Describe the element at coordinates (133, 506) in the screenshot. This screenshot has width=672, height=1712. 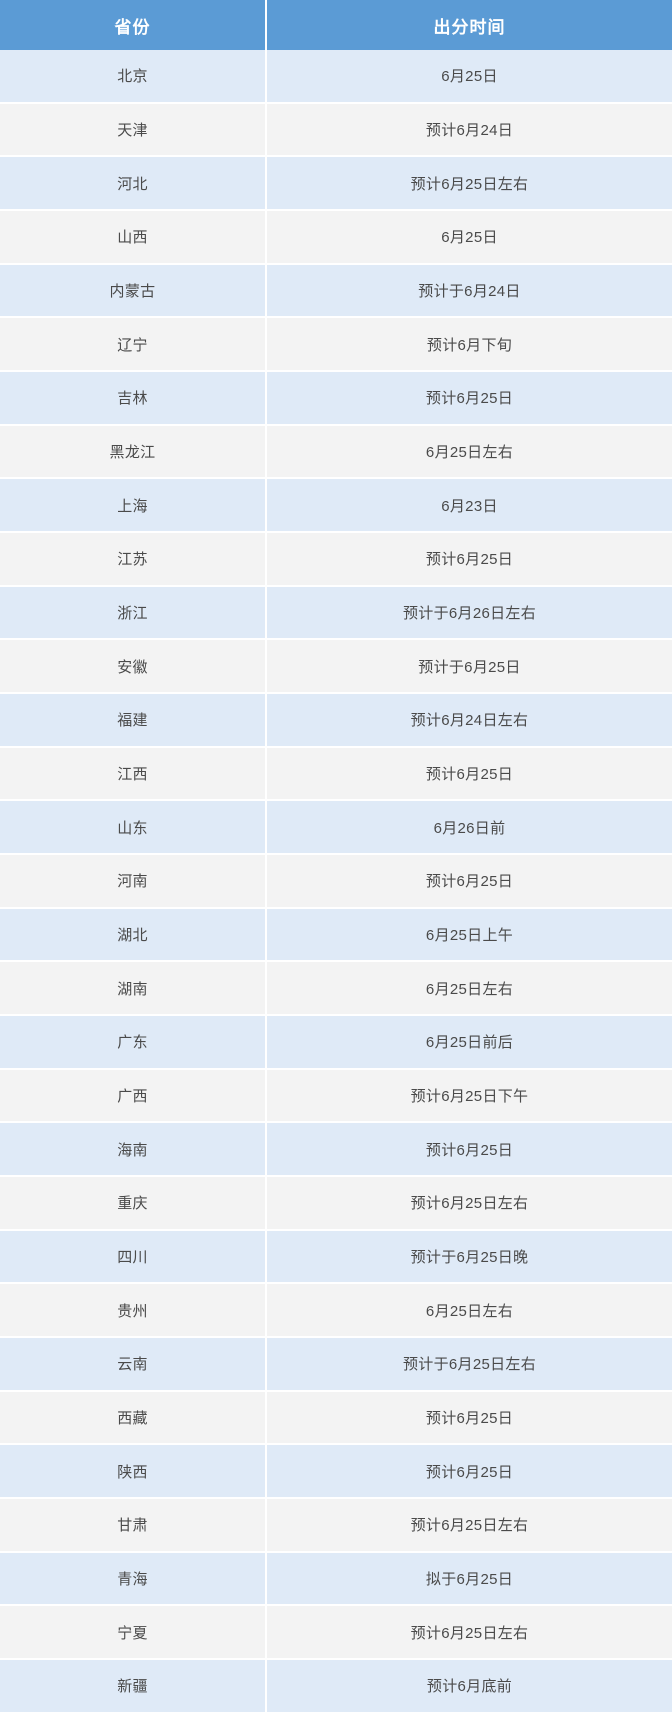
I see `cell-province: 上海` at that location.